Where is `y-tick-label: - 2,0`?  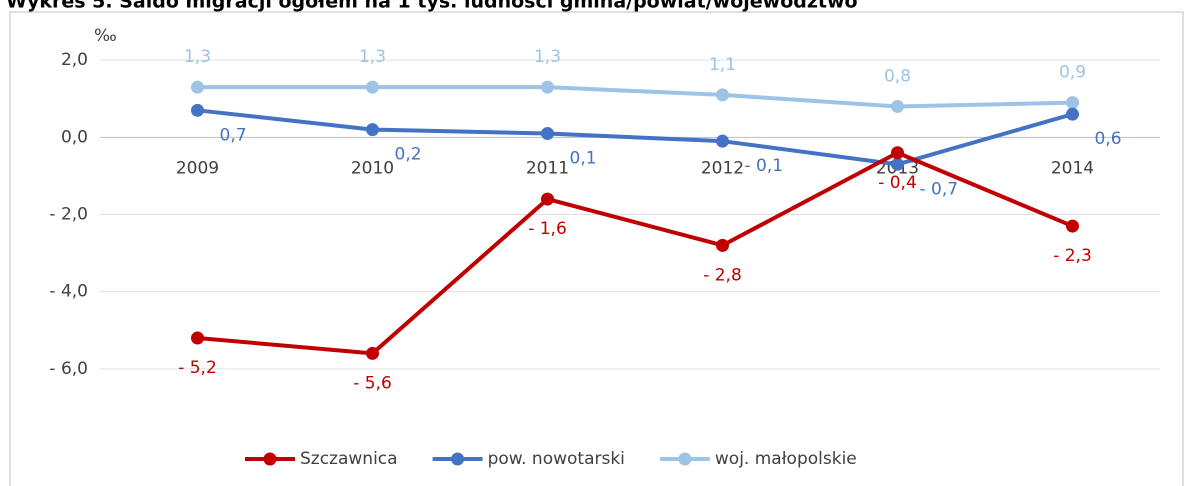
y-tick-label: - 2,0 is located at coordinates (68, 215).